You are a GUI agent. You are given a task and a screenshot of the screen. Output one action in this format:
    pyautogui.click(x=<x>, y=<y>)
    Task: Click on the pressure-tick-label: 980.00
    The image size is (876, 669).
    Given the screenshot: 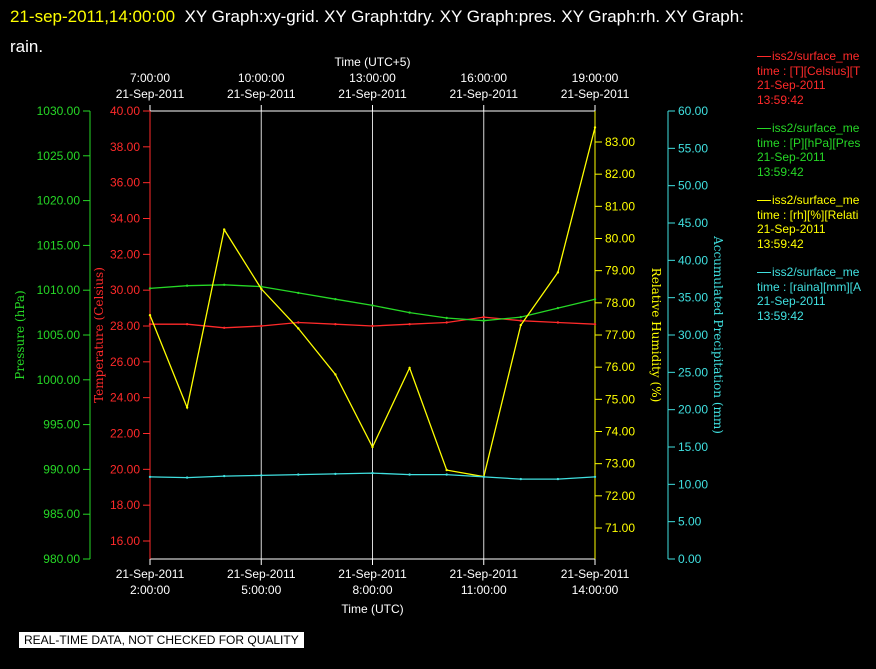 What is the action you would take?
    pyautogui.click(x=61, y=559)
    